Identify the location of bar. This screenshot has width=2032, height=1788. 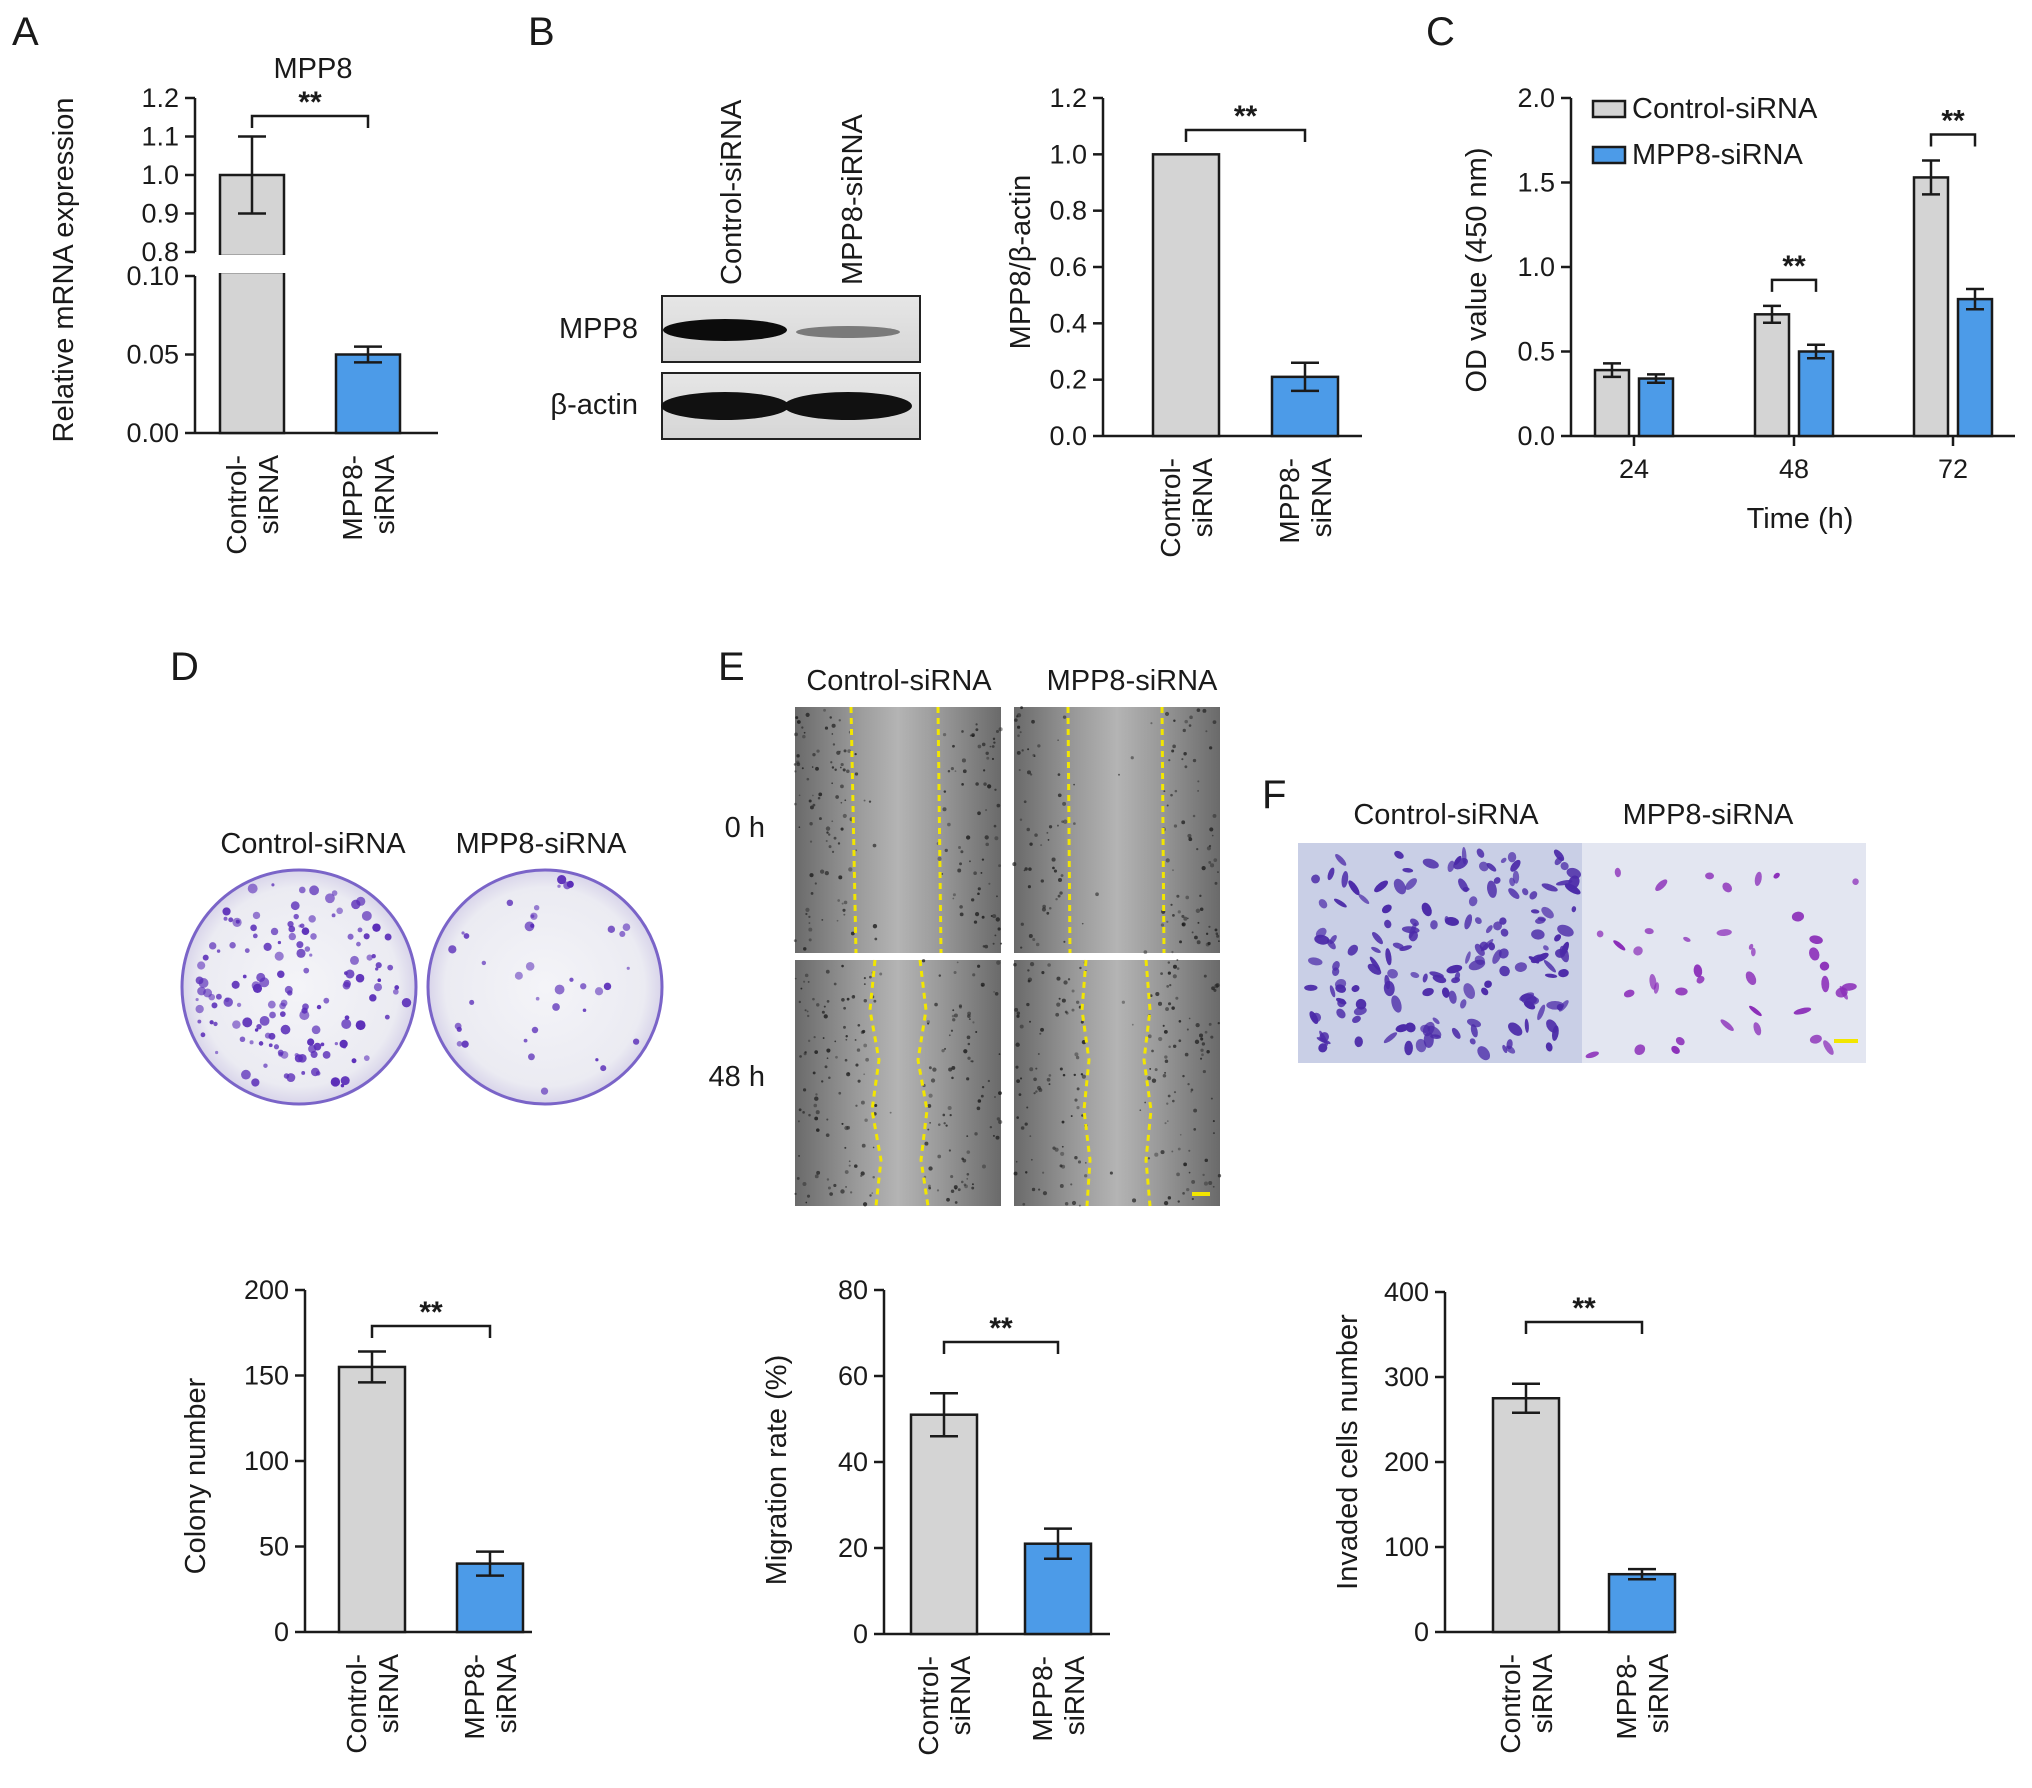
(1931, 307).